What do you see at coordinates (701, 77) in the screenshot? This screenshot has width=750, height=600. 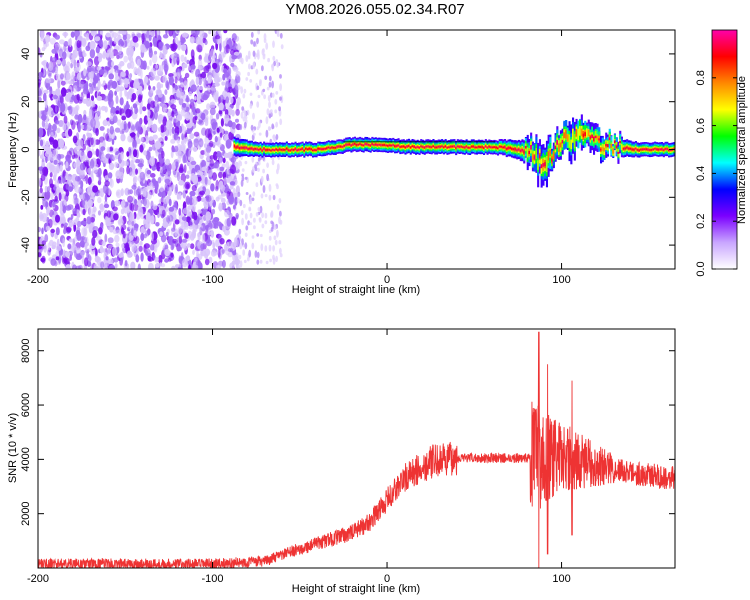 I see `colorbar-tick-label: 0.8` at bounding box center [701, 77].